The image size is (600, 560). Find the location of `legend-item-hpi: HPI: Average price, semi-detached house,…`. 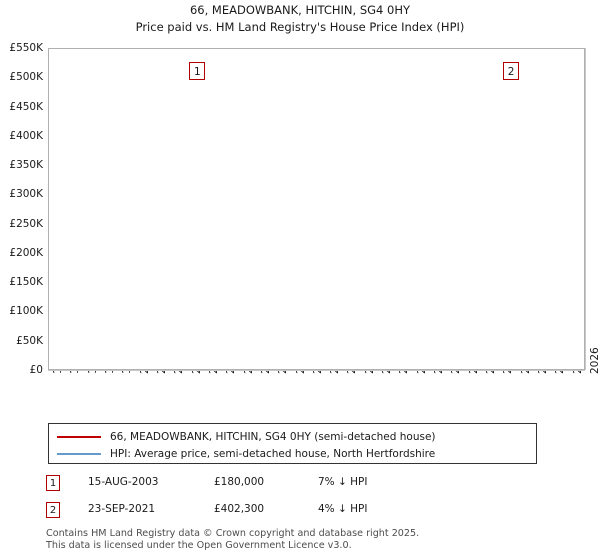

legend-item-hpi: HPI: Average price, semi-detached house,… is located at coordinates (246, 454).